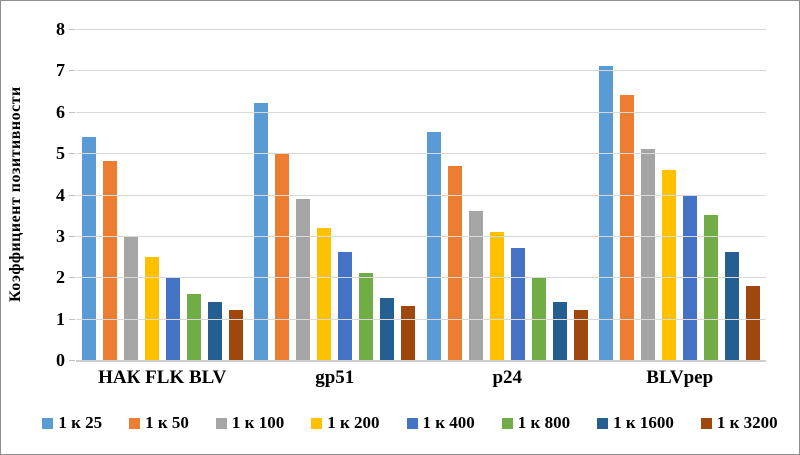 The height and width of the screenshot is (455, 800). What do you see at coordinates (747, 422) in the screenshot?
I see `legend-label: 1 к 3200` at bounding box center [747, 422].